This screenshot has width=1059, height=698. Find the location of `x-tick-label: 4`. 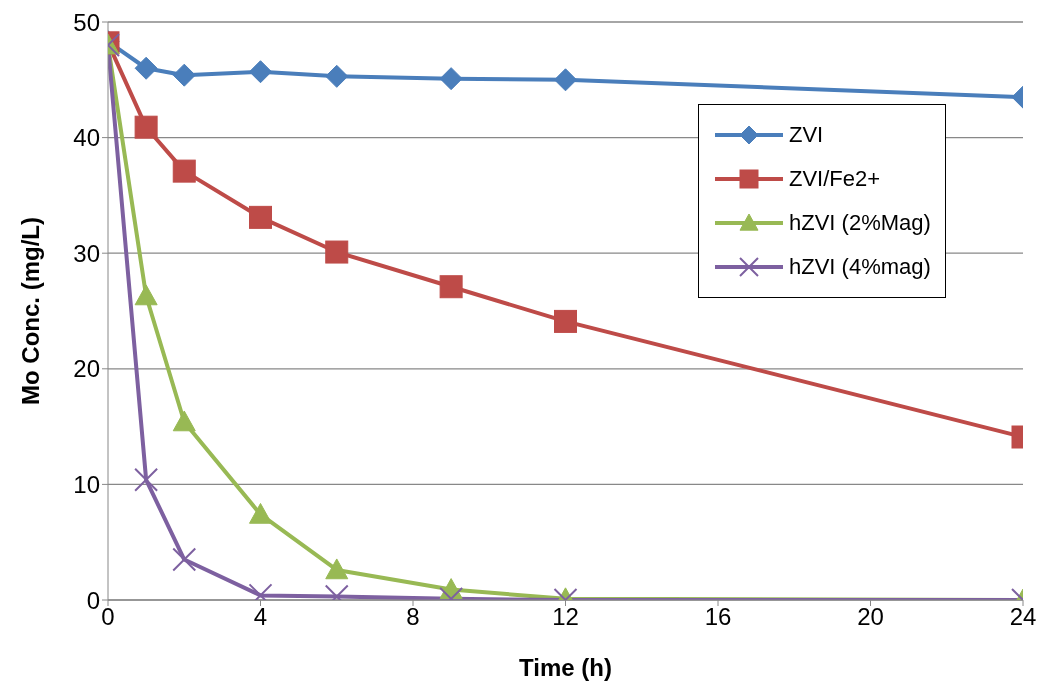

x-tick-label: 4 is located at coordinates (260, 617).